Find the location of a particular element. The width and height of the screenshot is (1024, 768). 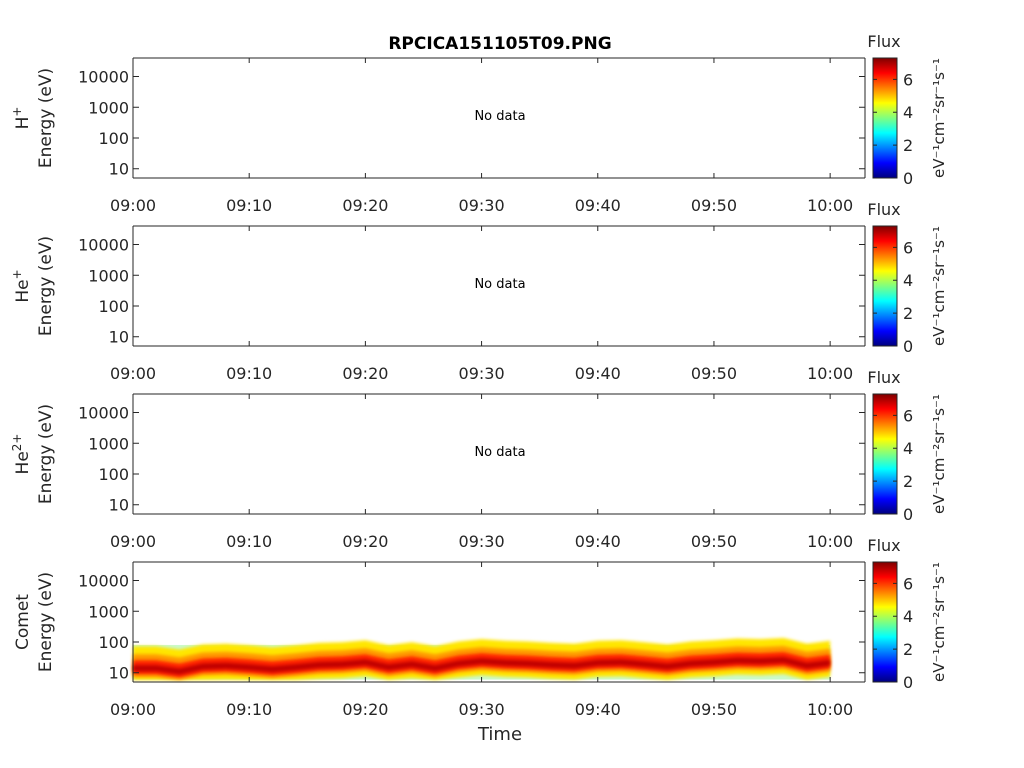

species-label: He2+ is located at coordinates (21, 454).